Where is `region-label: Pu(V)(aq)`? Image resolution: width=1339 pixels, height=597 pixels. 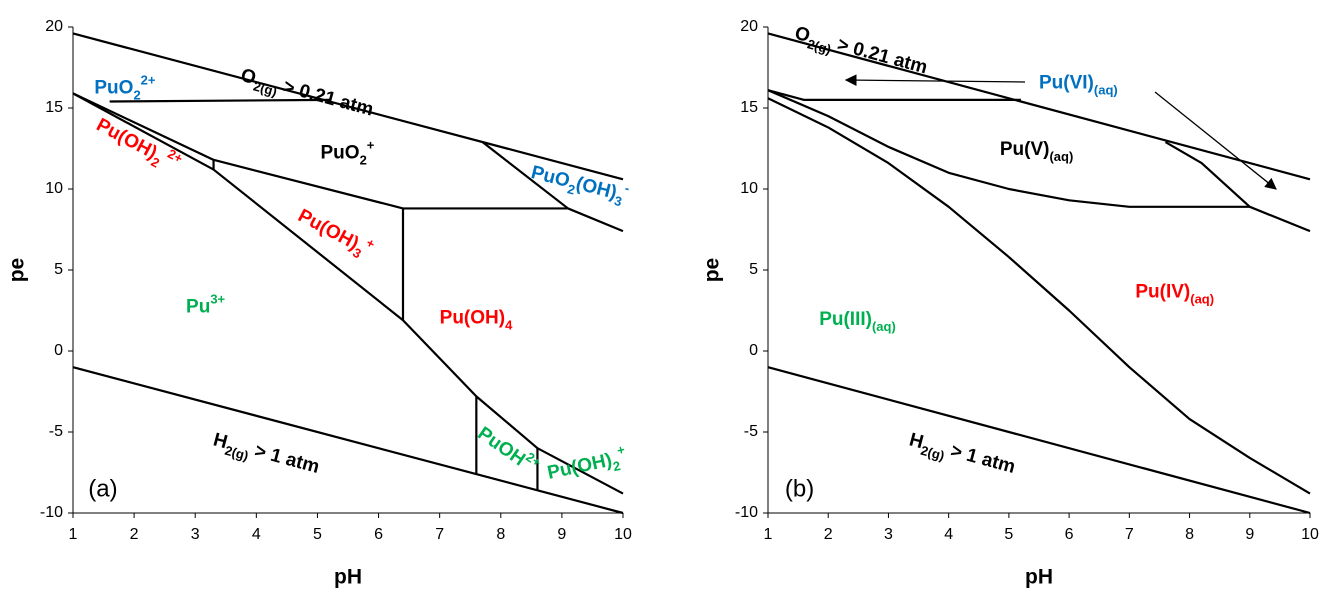
region-label: Pu(V)(aq) is located at coordinates (1036, 151).